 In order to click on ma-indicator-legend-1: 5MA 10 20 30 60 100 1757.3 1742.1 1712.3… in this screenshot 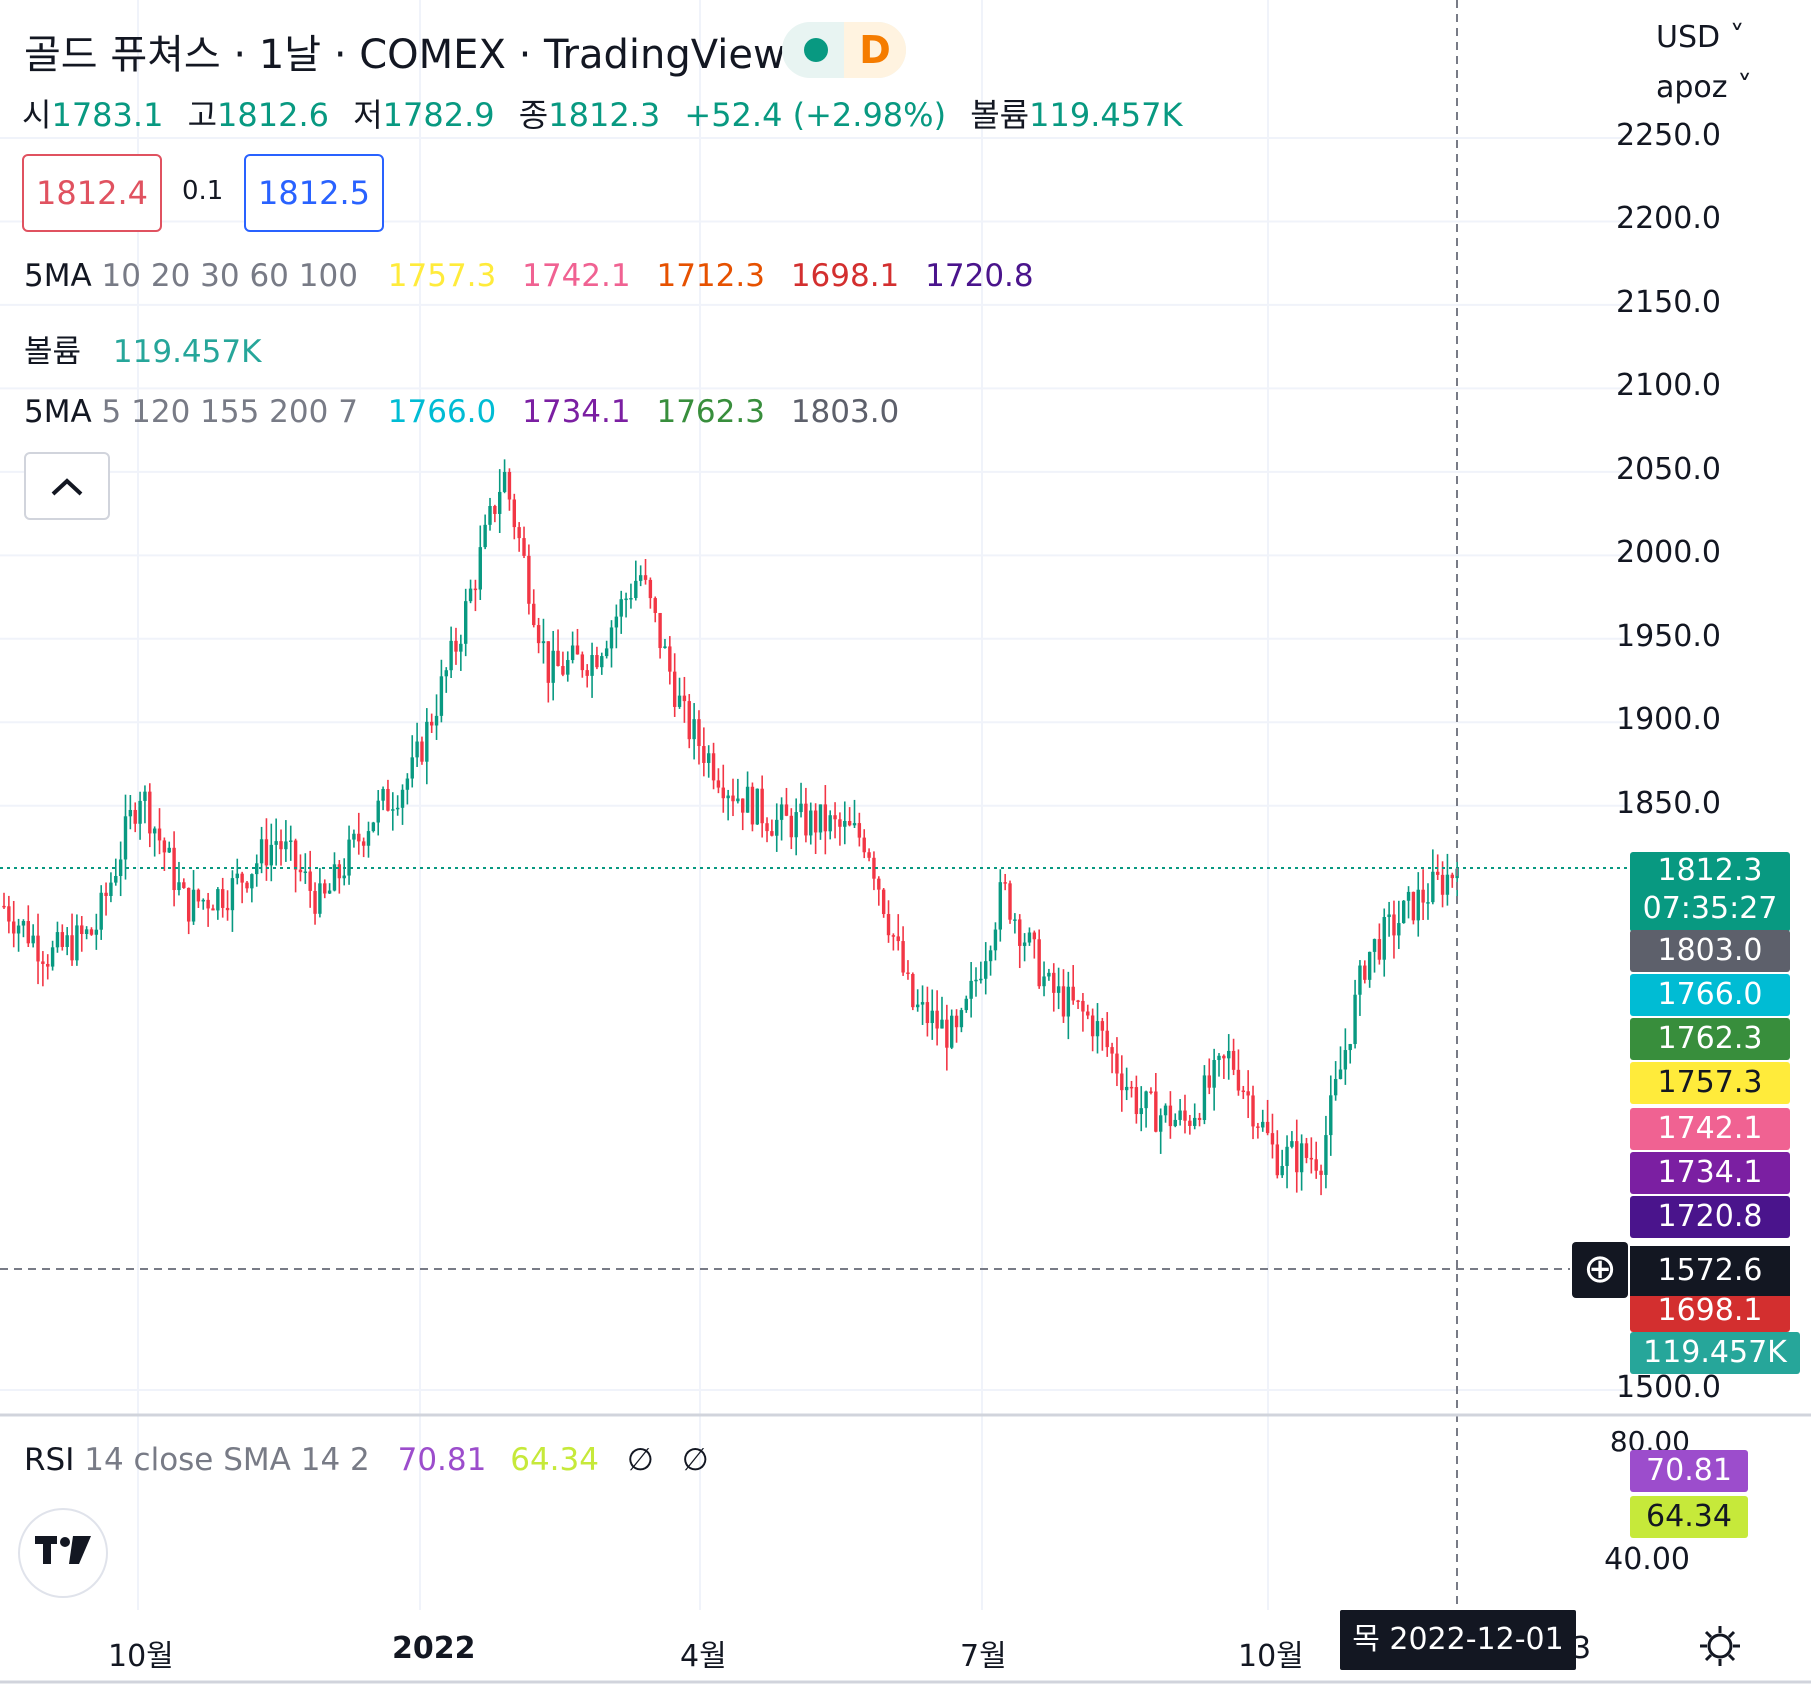, I will do `click(537, 276)`.